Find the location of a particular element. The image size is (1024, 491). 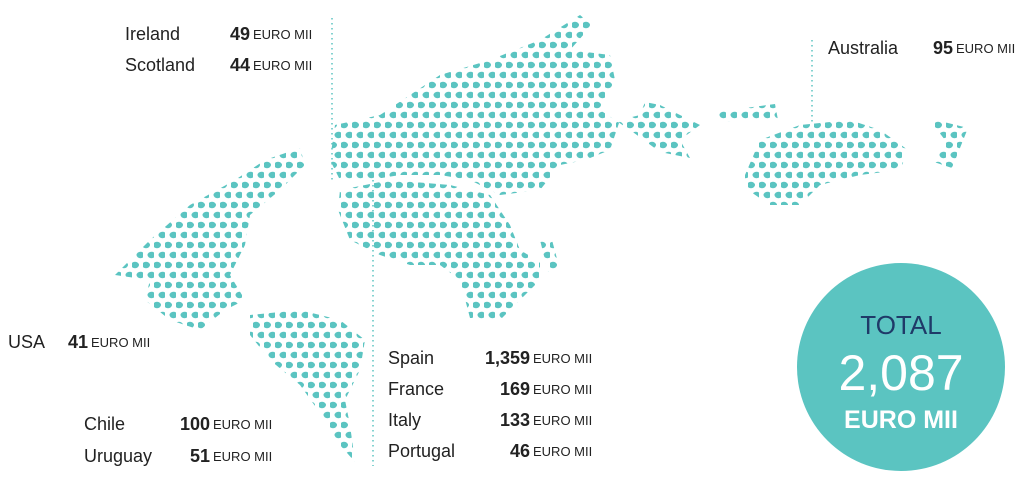

amount: 100 is located at coordinates (194, 424).